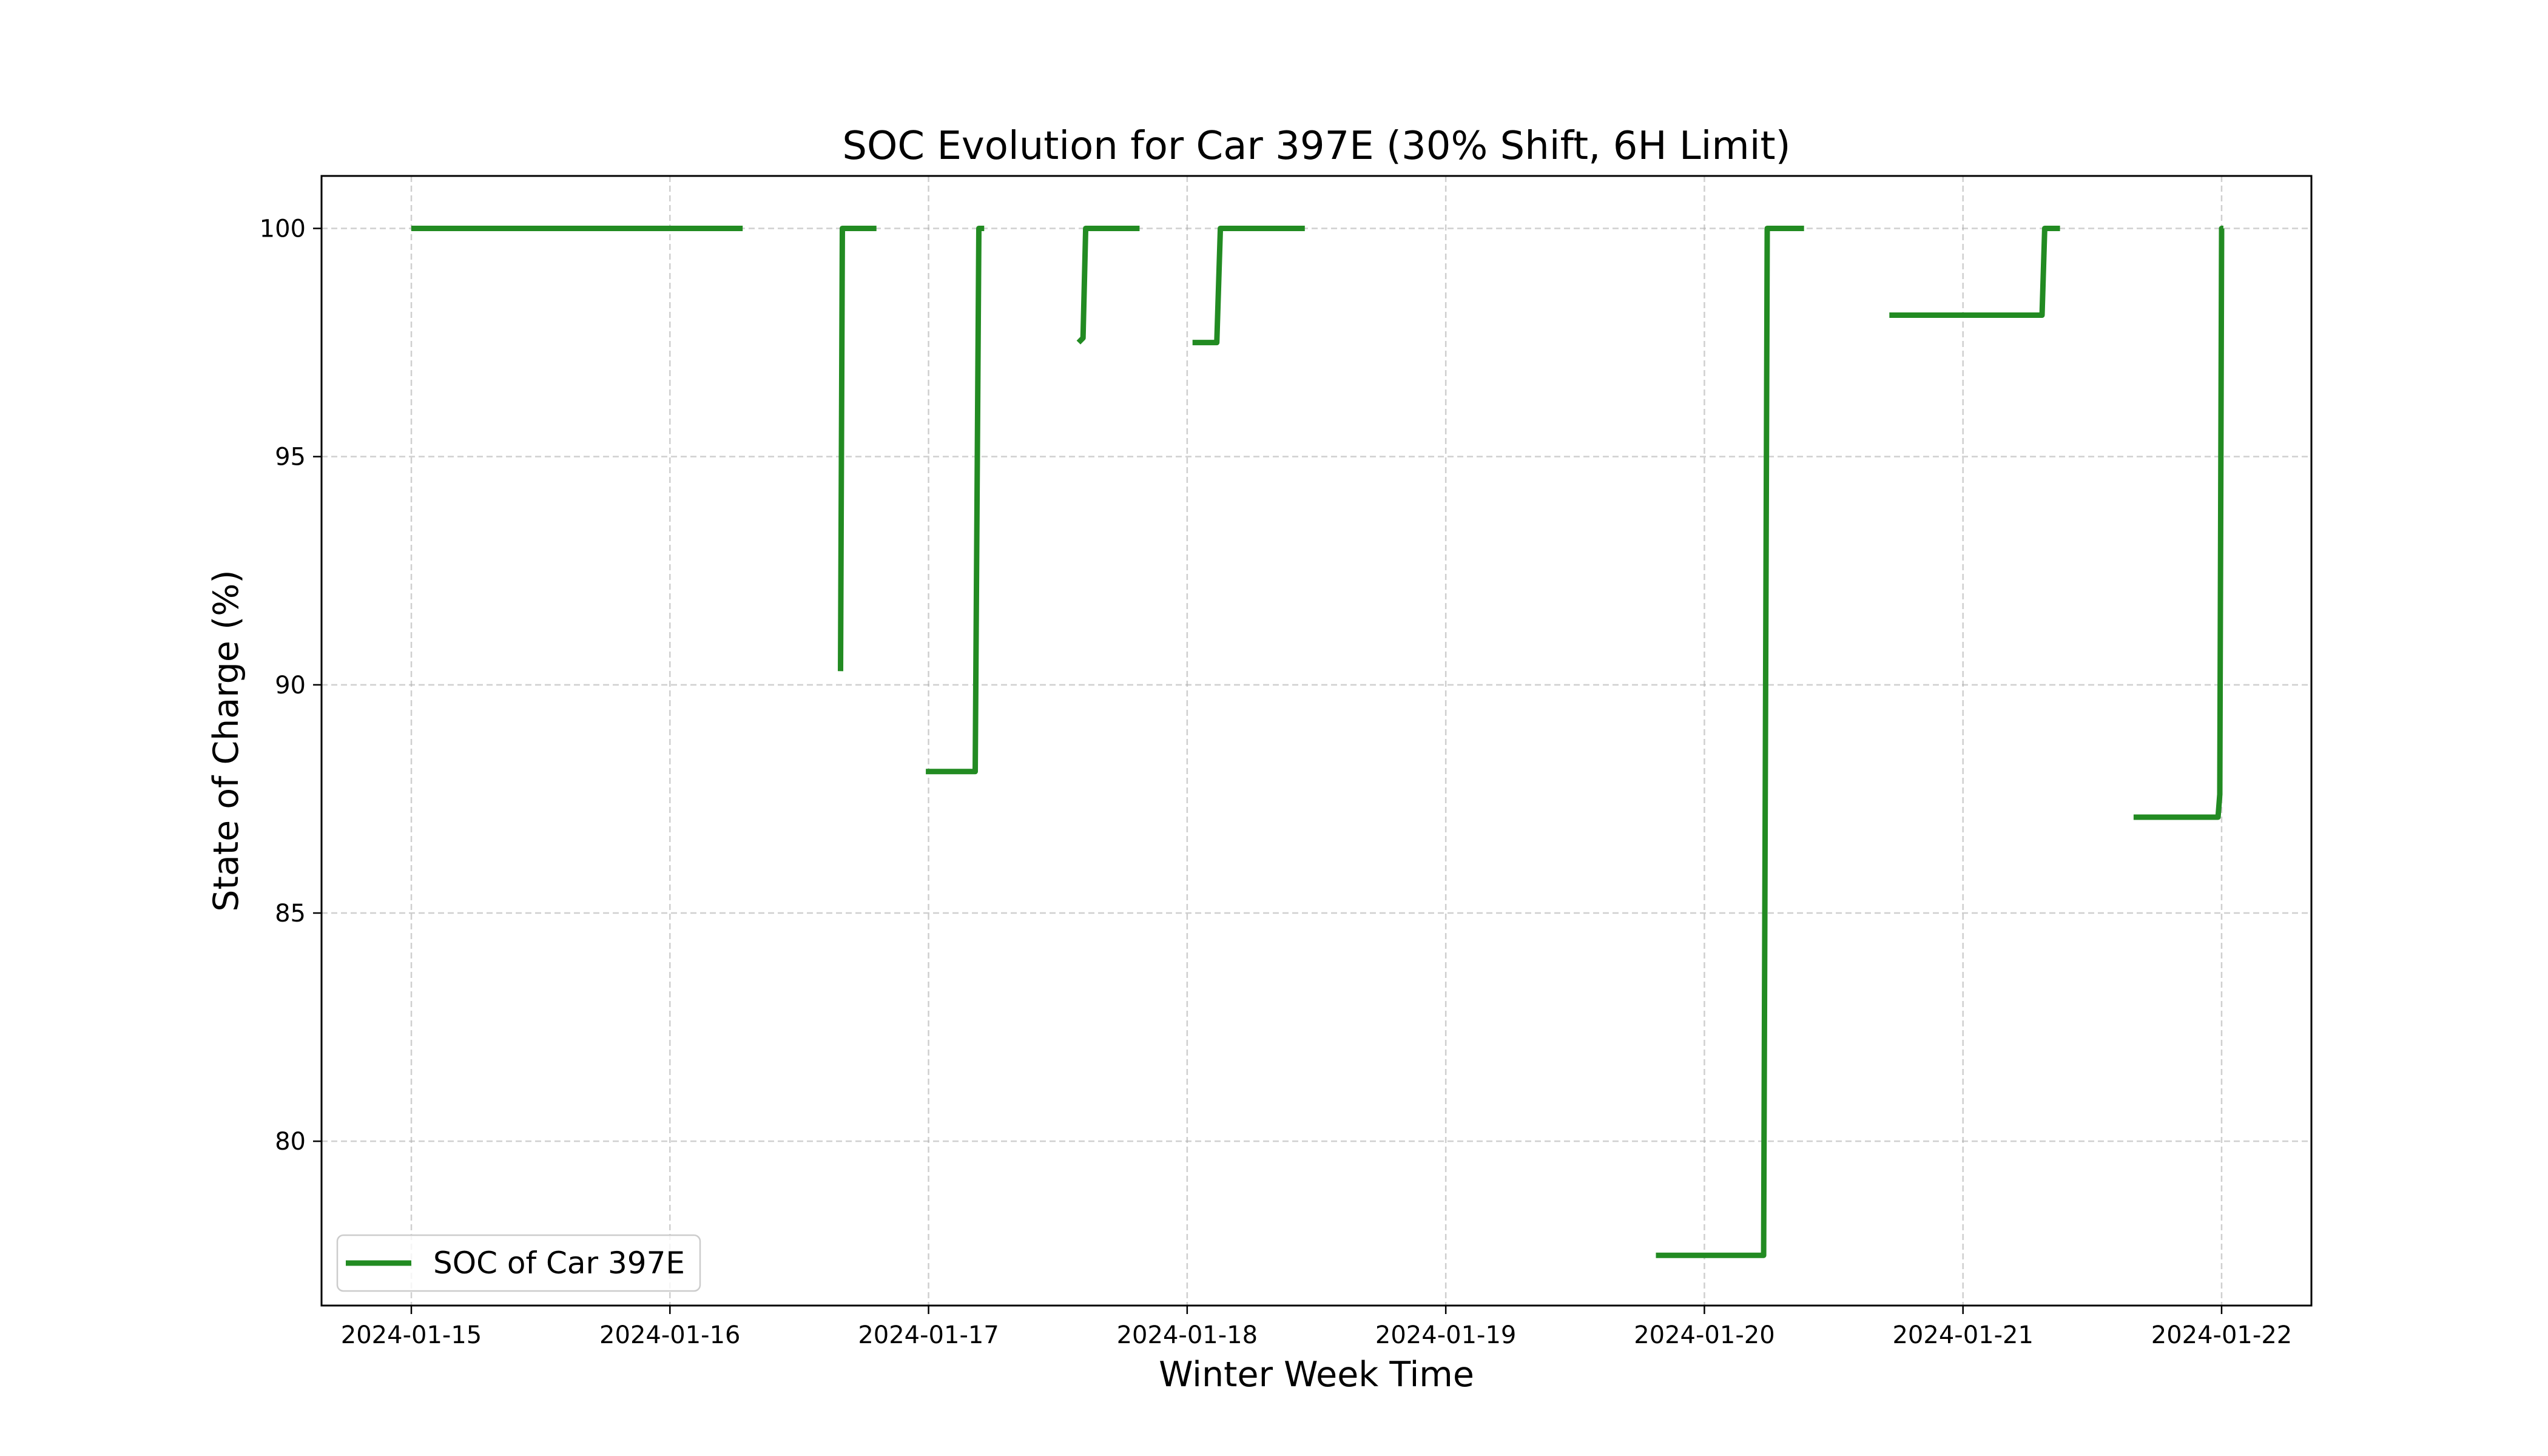  I want to click on y-tick-label: 95, so click(290, 457).